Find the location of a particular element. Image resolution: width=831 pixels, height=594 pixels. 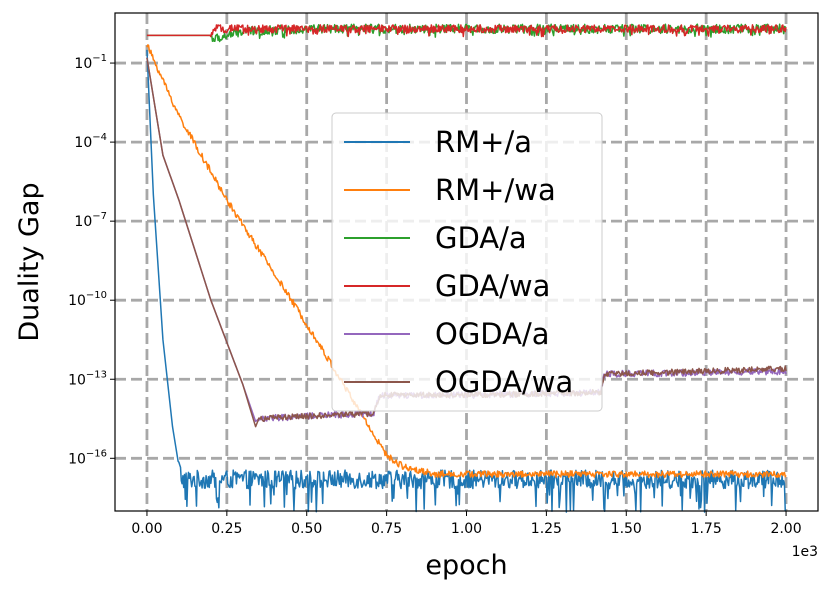

legend-label: RM+/wa is located at coordinates (495, 190).